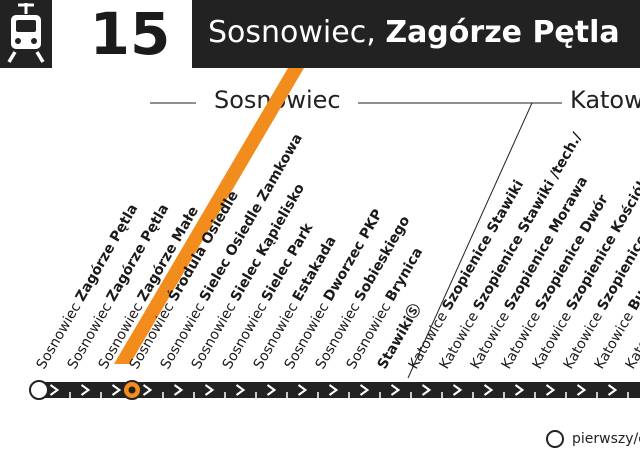  I want to click on route-header: 15 Sosnowiec, Zagórze Pętla », so click(320, 34).